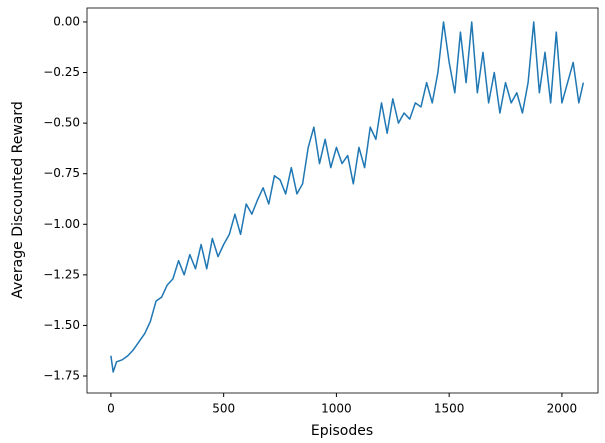 The height and width of the screenshot is (443, 605). What do you see at coordinates (18, 200) in the screenshot?
I see `y-axis-label: Average Discounted Reward` at bounding box center [18, 200].